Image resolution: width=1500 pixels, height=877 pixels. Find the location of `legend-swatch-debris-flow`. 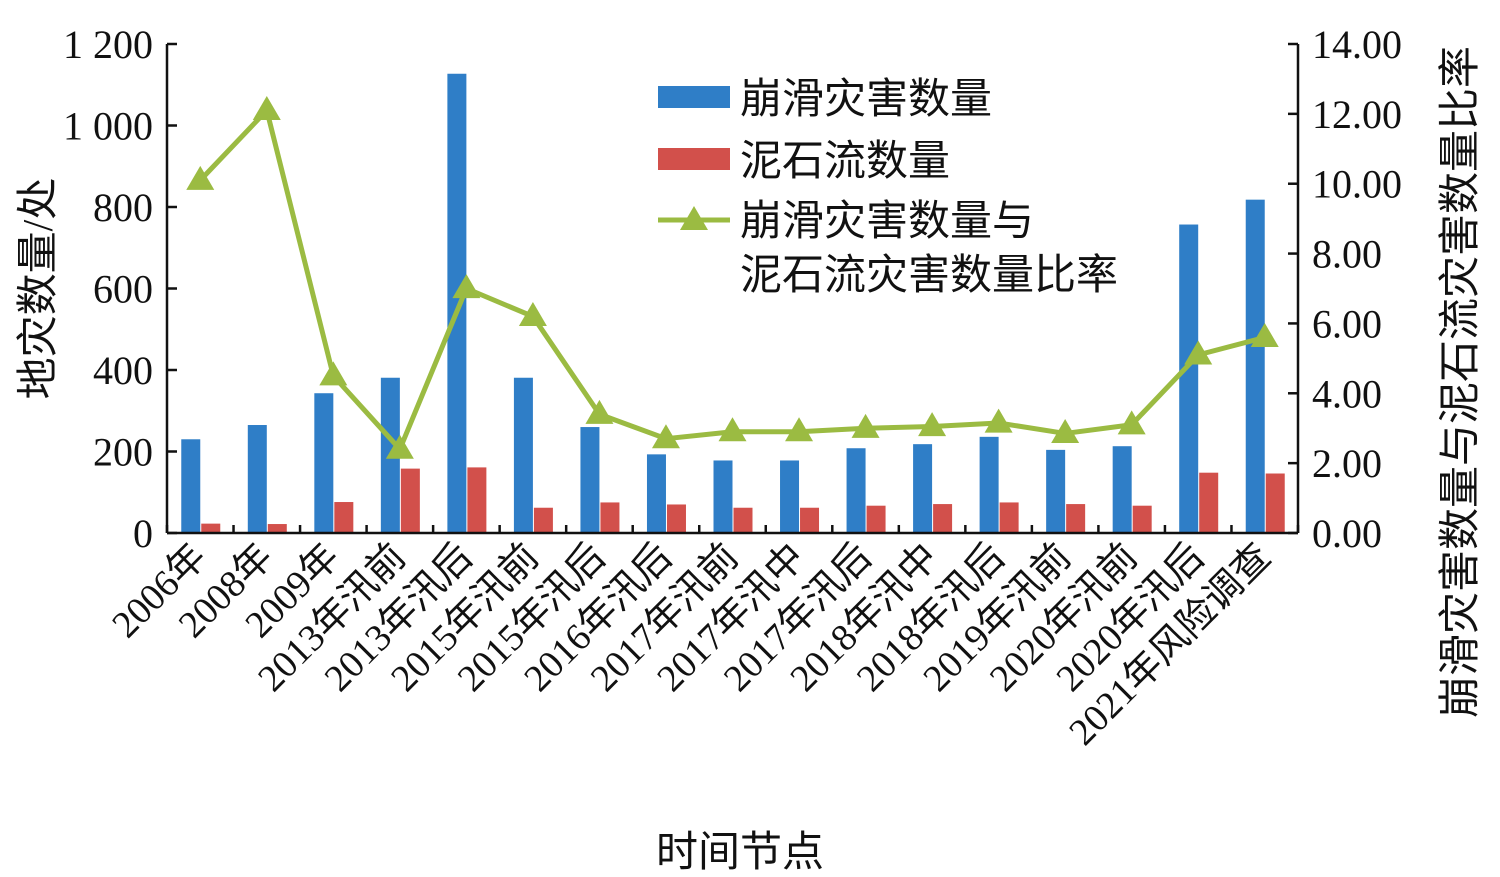

legend-swatch-debris-flow is located at coordinates (694, 159).